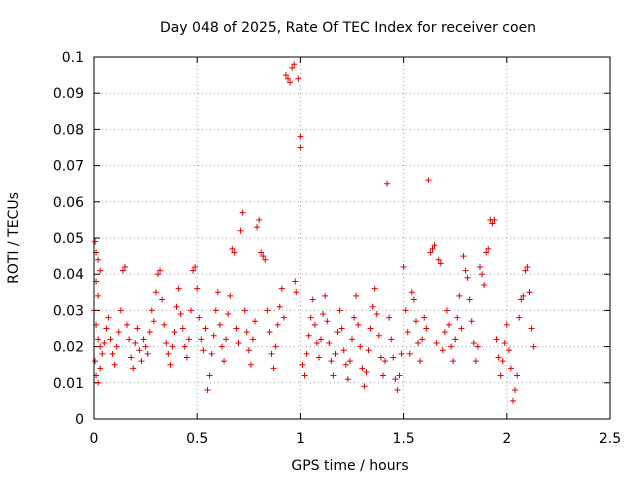  What do you see at coordinates (68, 348) in the screenshot?
I see `y-tick-label: 0.02` at bounding box center [68, 348].